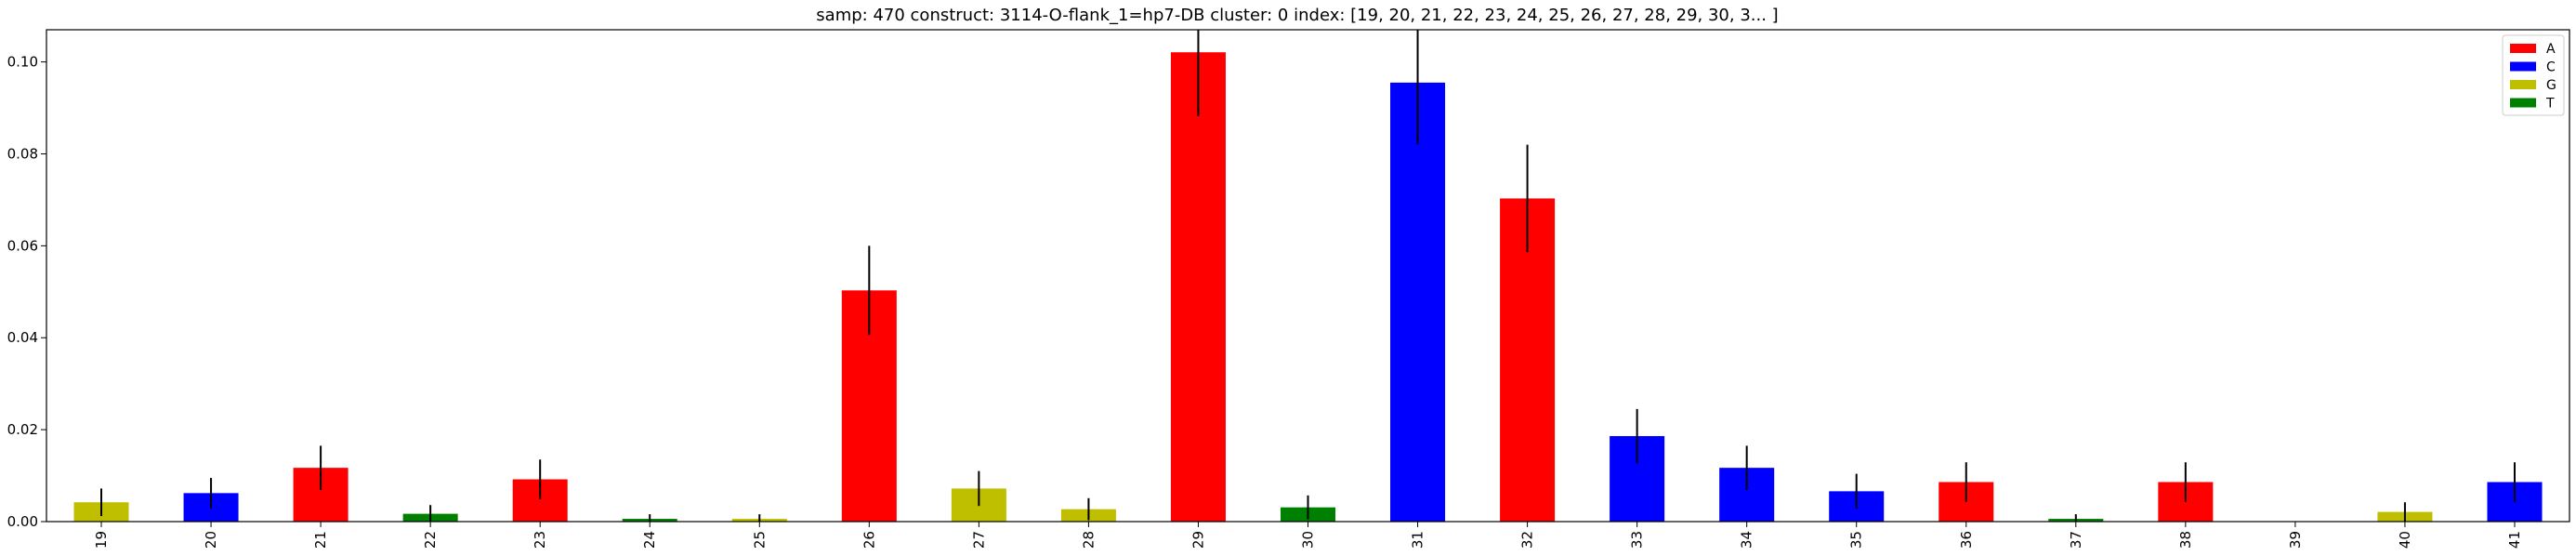 The image size is (2576, 556). I want to click on x-tick-label: 37, so click(2076, 540).